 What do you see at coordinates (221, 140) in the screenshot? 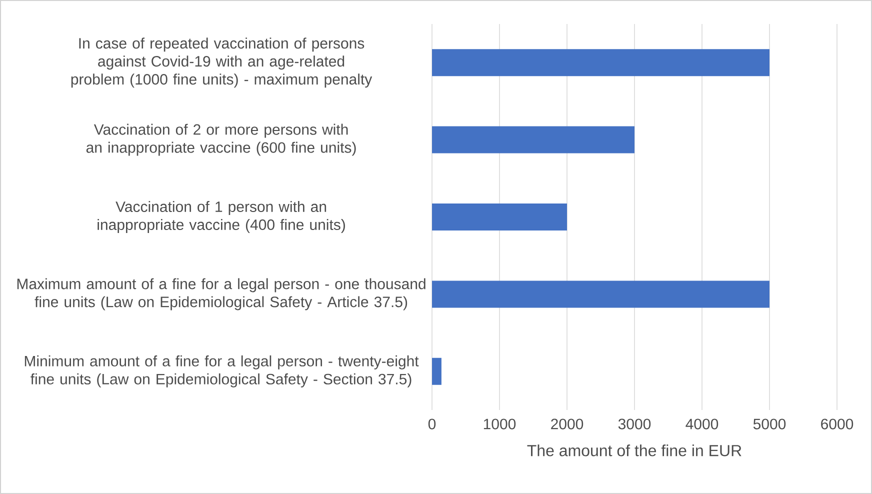
I see `y-tick-label: Vaccination of 2 or more persons with an inappropriate vaccine (600 fine units)` at bounding box center [221, 140].